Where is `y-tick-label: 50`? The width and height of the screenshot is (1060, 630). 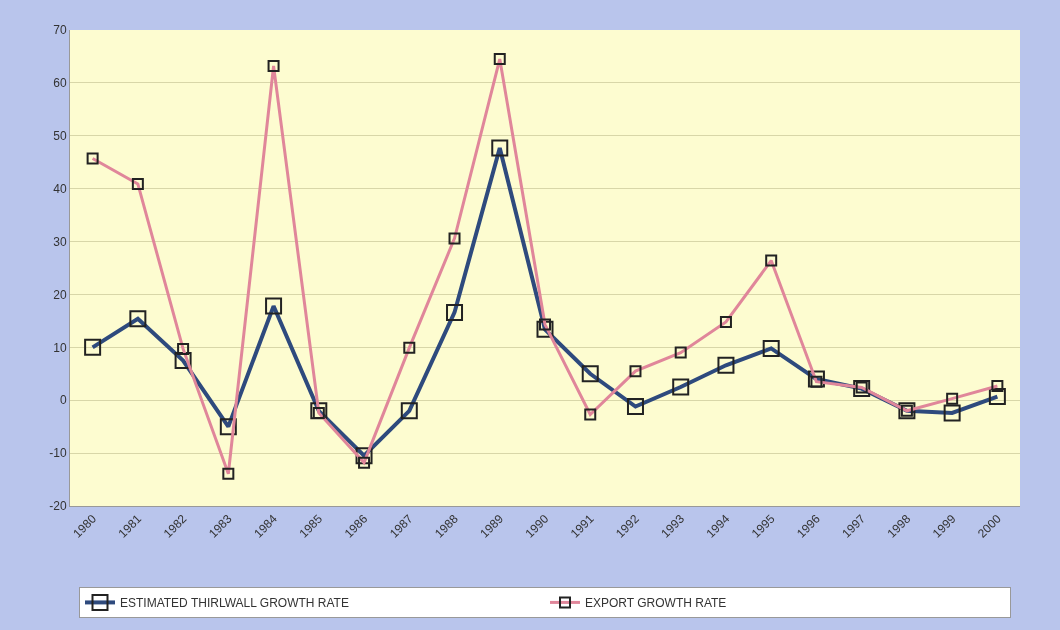 y-tick-label: 50 is located at coordinates (60, 135).